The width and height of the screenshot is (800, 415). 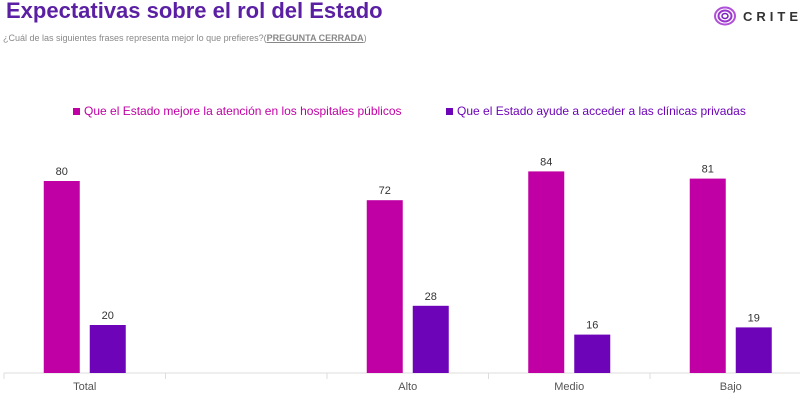 I want to click on logo-icon, so click(x=725, y=16).